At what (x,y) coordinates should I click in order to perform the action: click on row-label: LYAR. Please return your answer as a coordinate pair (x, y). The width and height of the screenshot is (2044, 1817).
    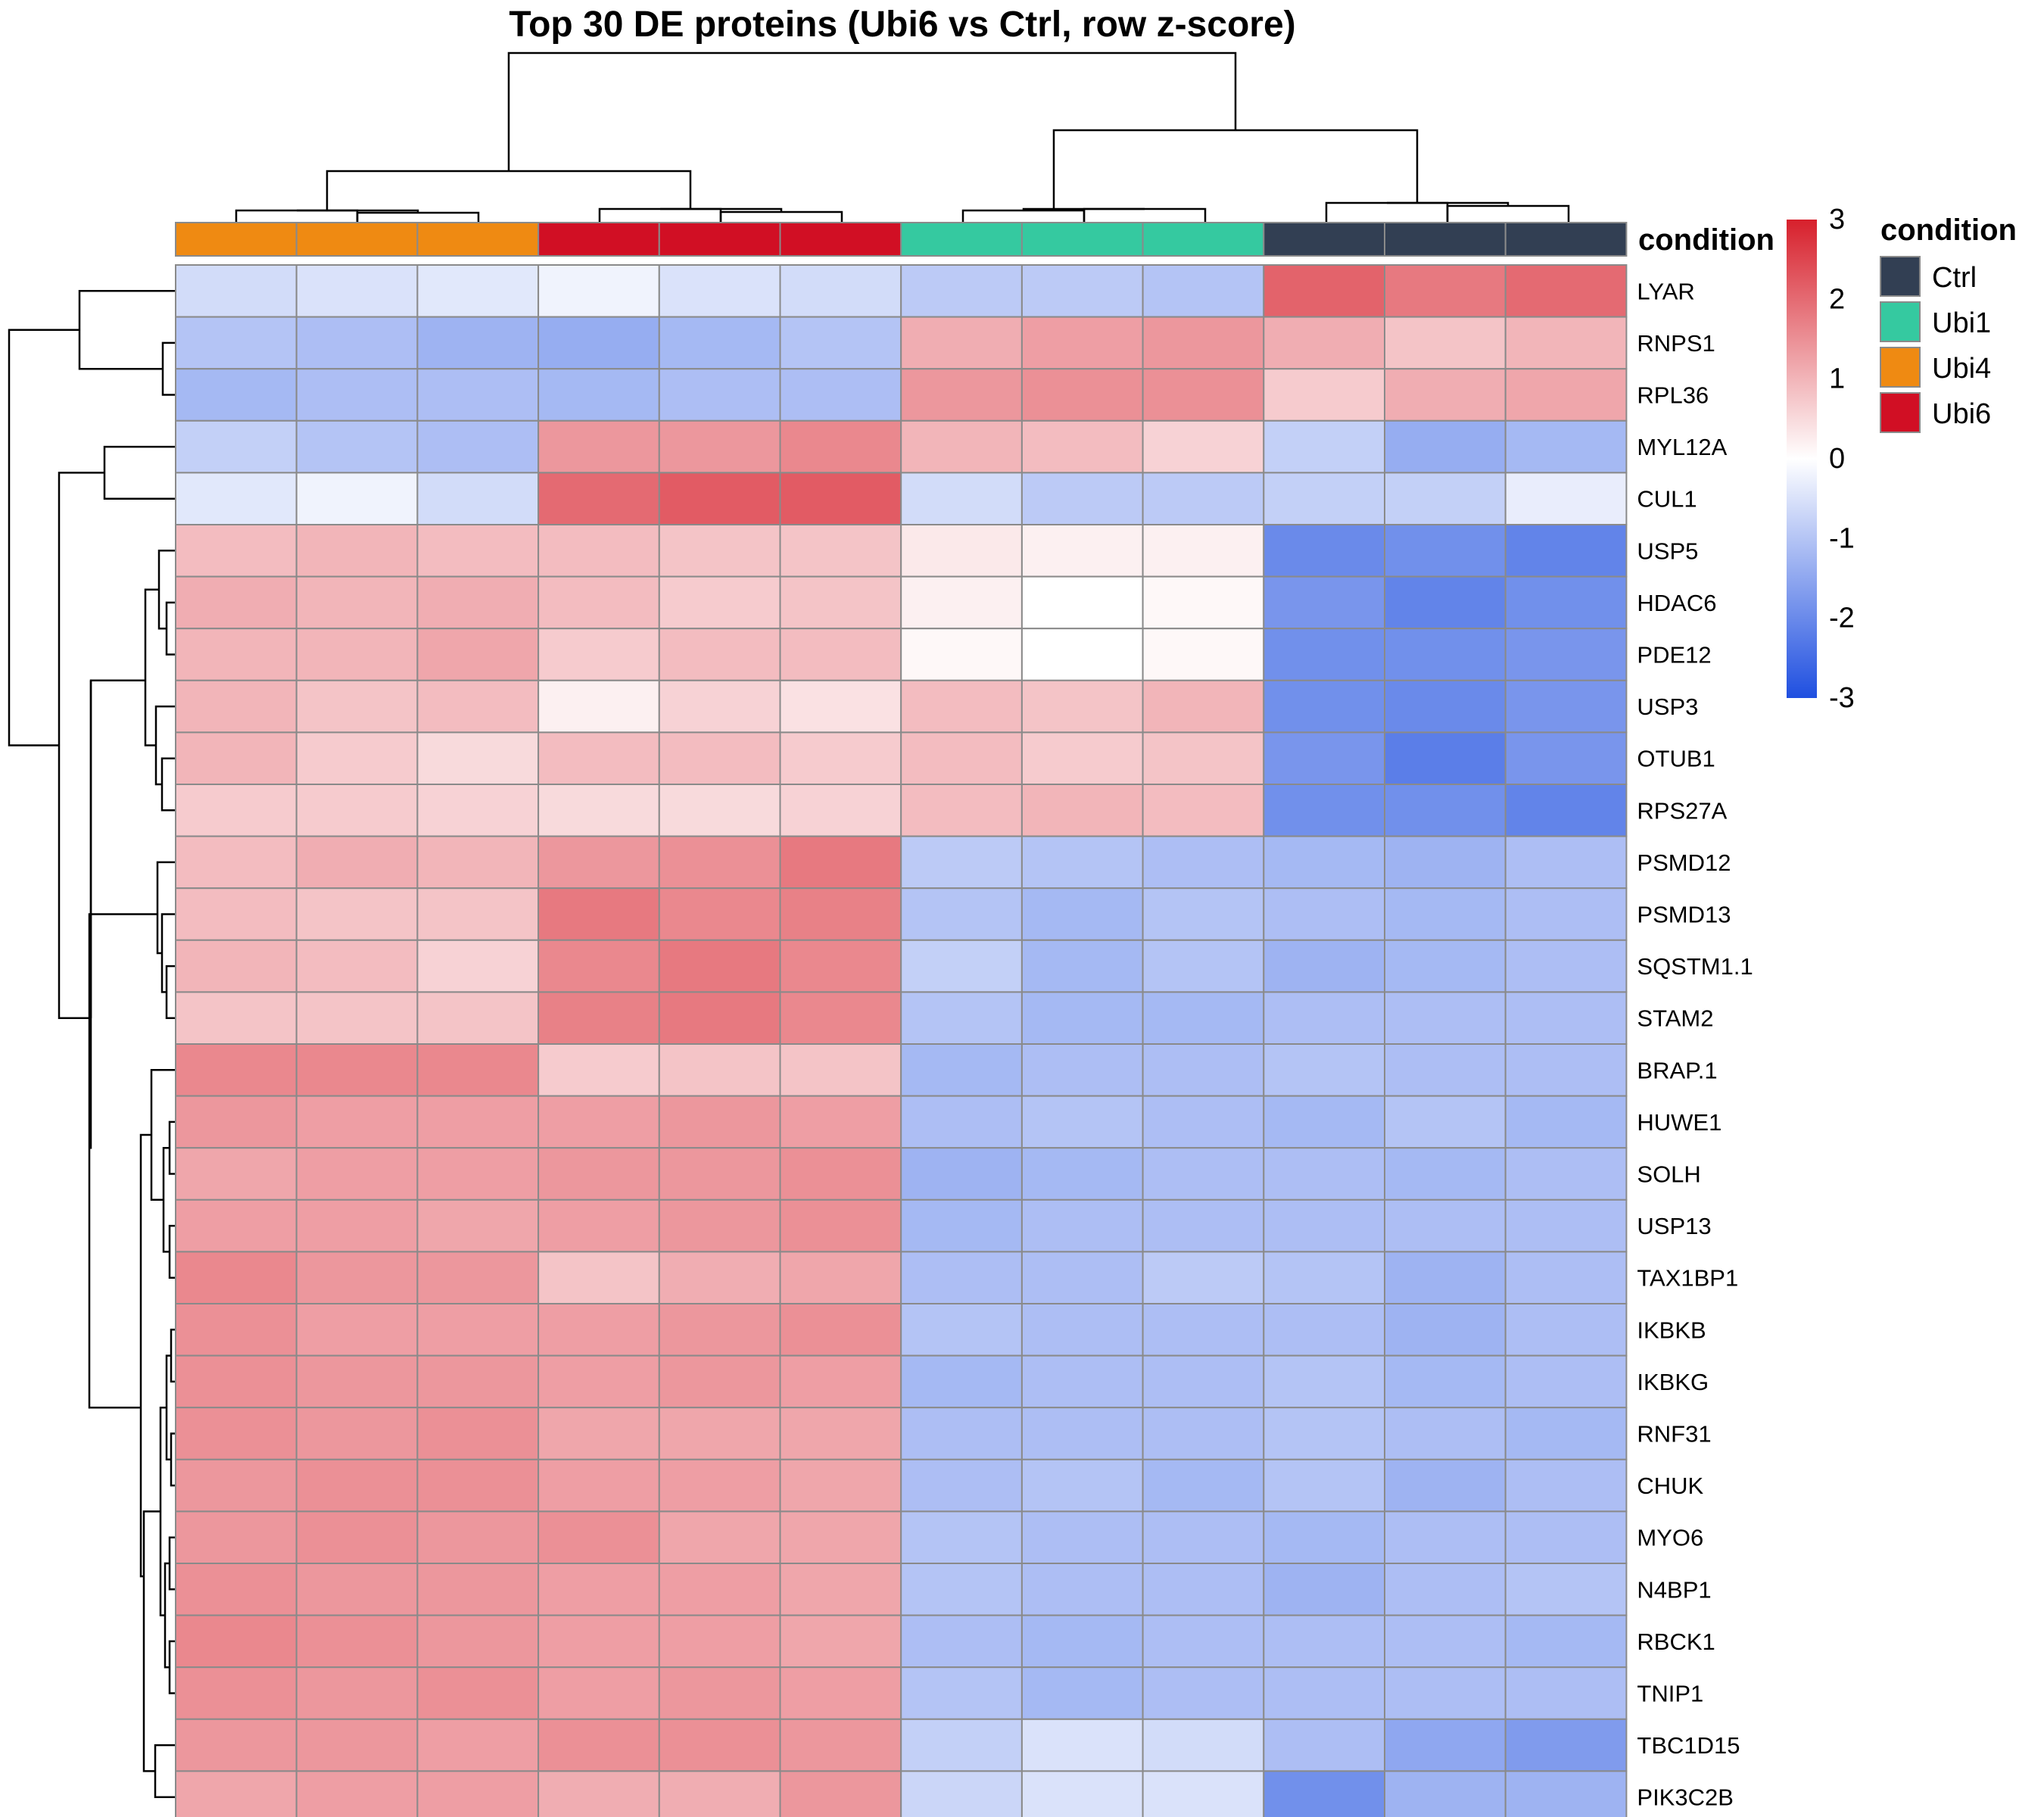
    Looking at the image, I should click on (1666, 291).